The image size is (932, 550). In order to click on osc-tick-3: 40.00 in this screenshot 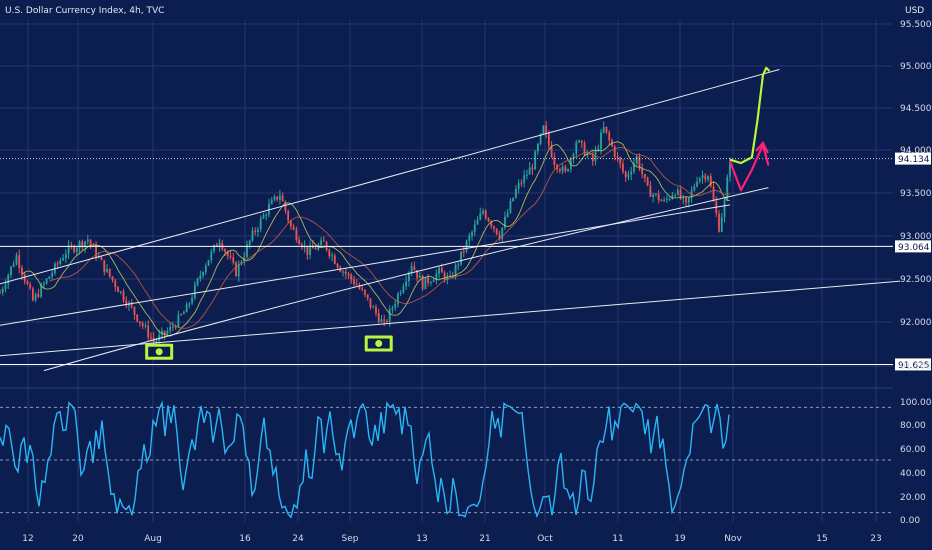, I will do `click(913, 474)`.